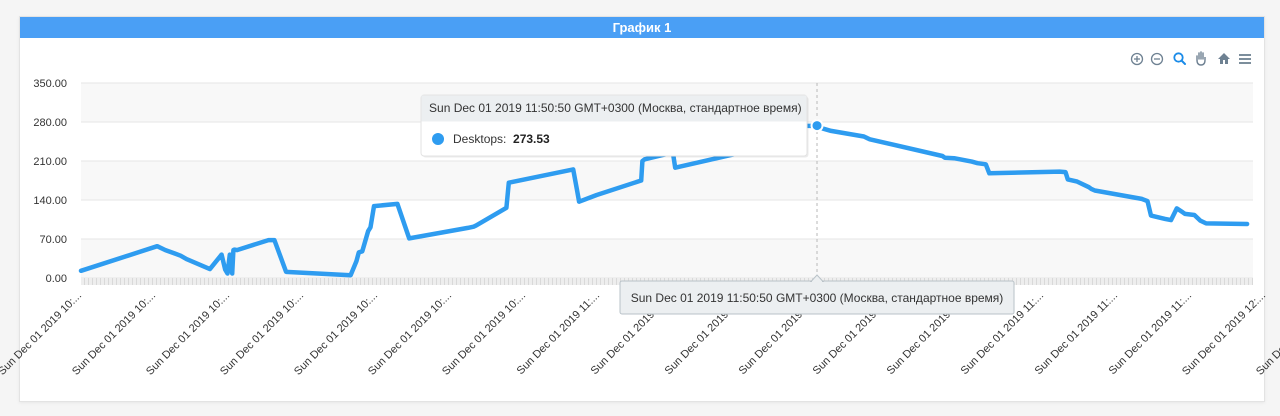 This screenshot has height=416, width=1280. Describe the element at coordinates (50, 201) in the screenshot. I see `y-tick-label: 140.00` at that location.